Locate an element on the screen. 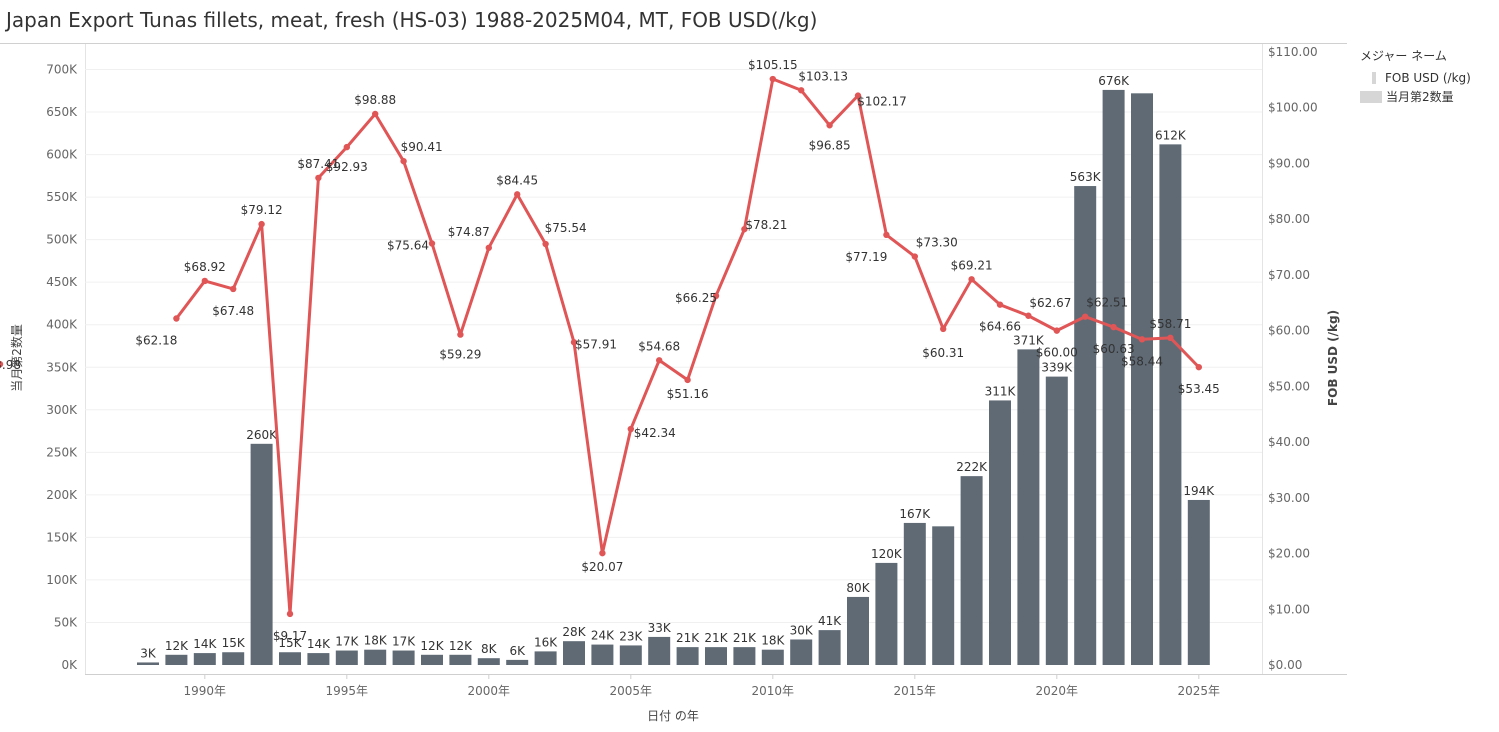 The image size is (1499, 732). bar-label: 612K is located at coordinates (1171, 135).